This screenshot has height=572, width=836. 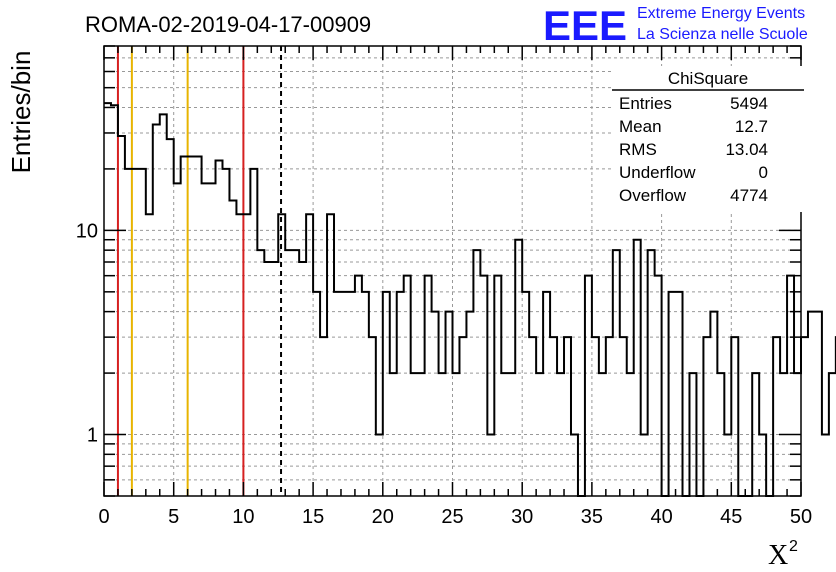 What do you see at coordinates (173, 517) in the screenshot?
I see `x-tick-label: 5` at bounding box center [173, 517].